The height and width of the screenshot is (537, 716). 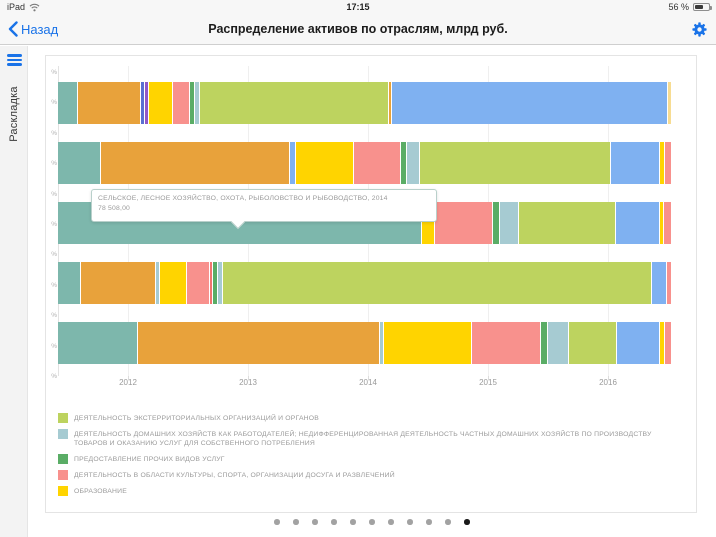 I want to click on x-tick-label: 2016, so click(x=608, y=382).